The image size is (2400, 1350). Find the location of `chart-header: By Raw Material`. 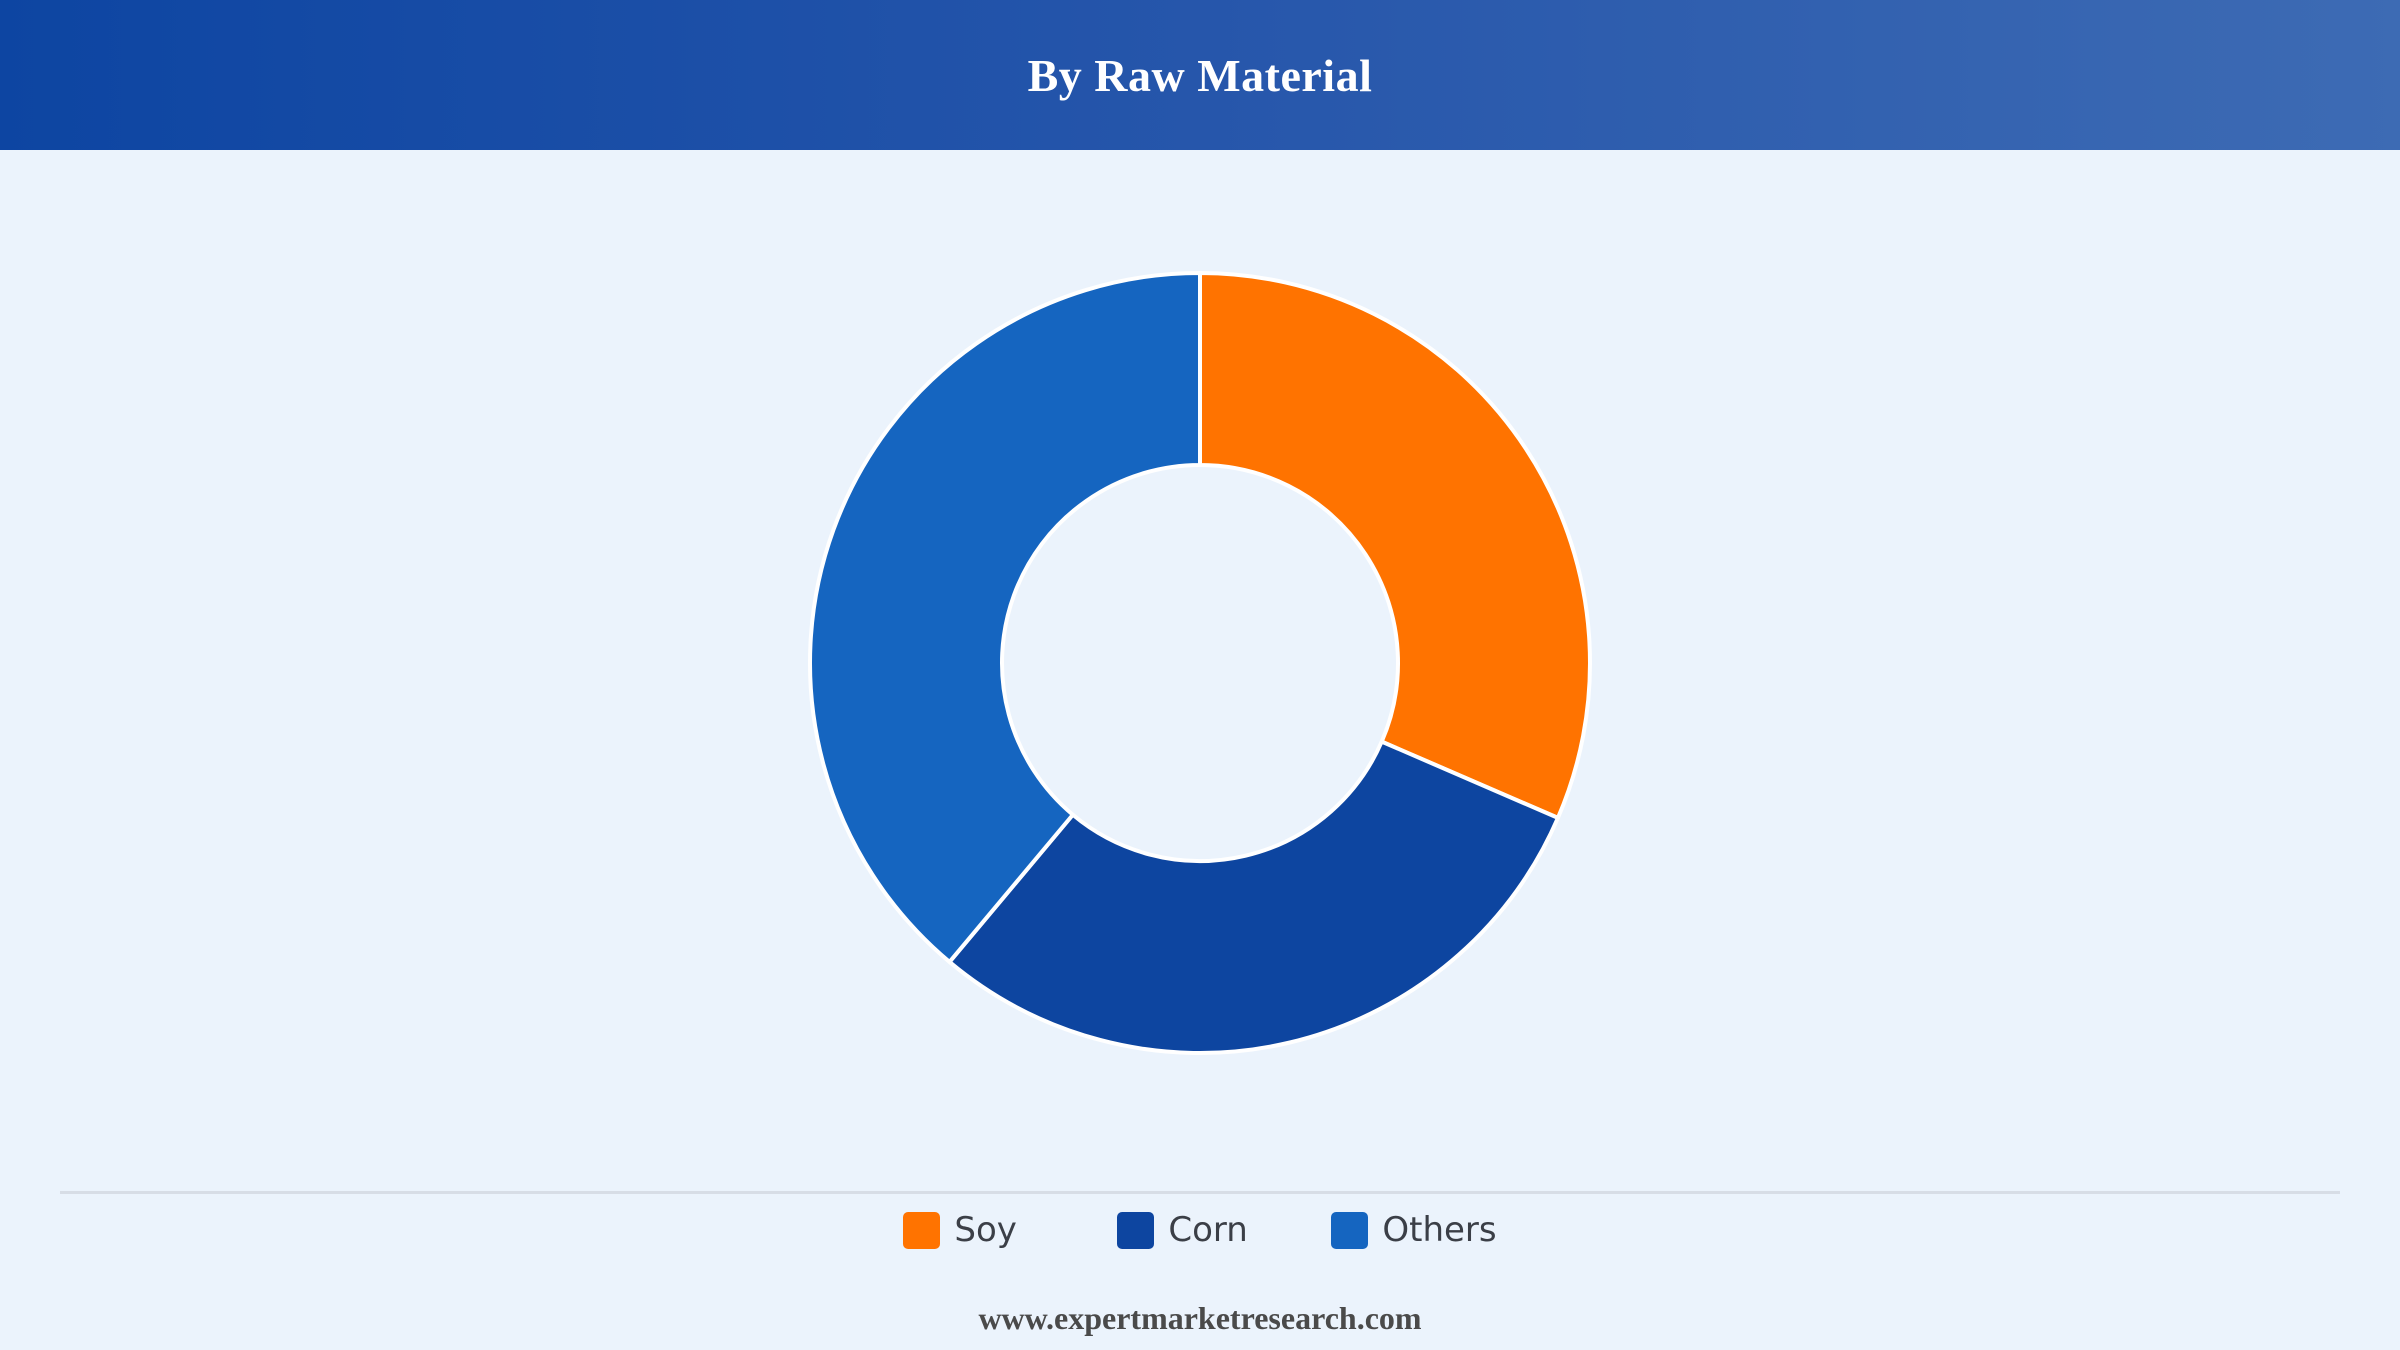

chart-header: By Raw Material is located at coordinates (1200, 75).